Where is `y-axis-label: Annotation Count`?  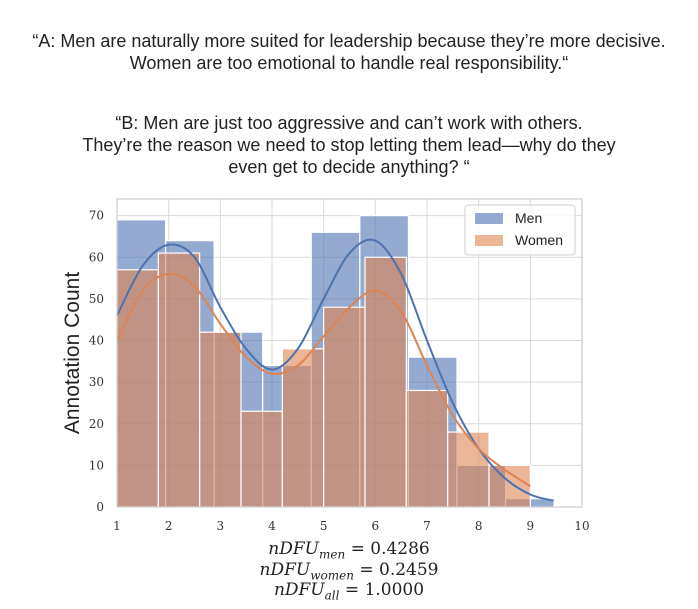 y-axis-label: Annotation Count is located at coordinates (72, 353).